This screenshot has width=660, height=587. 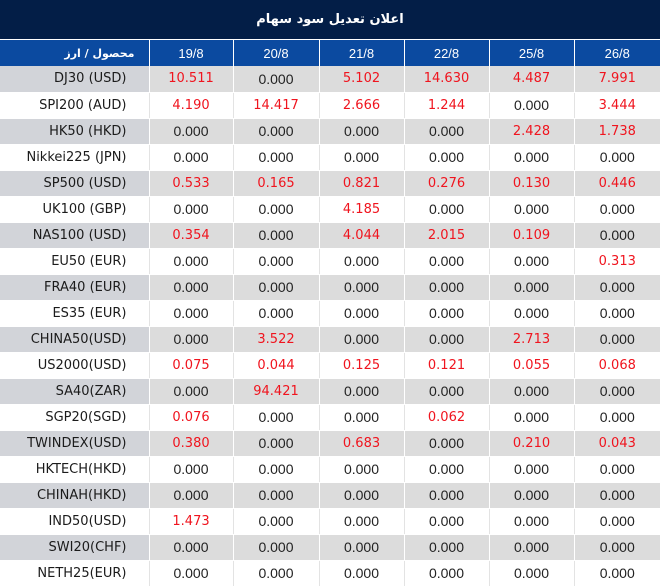 What do you see at coordinates (74, 339) in the screenshot?
I see `product-name: CHINA50(USD)` at bounding box center [74, 339].